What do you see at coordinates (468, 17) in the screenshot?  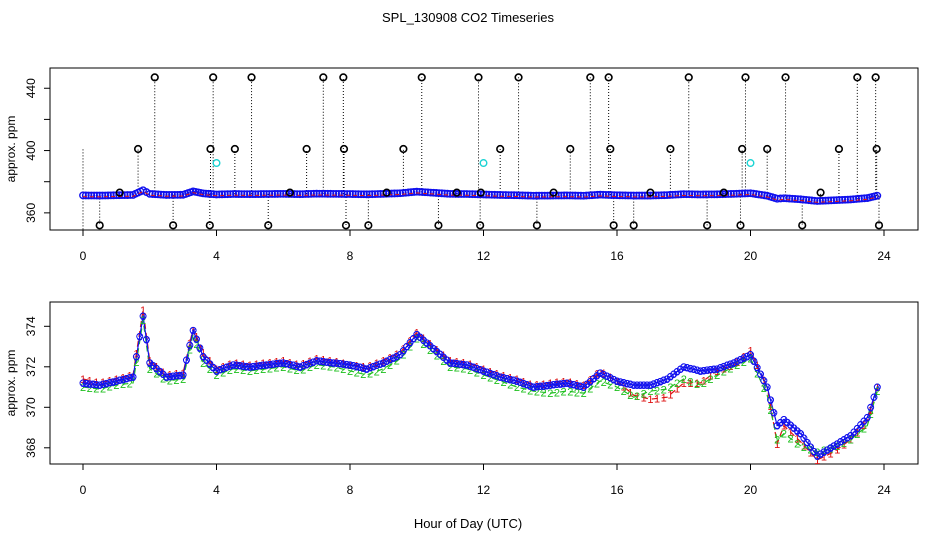 I see `chart-title: SPL_130908 CO2 Timeseries` at bounding box center [468, 17].